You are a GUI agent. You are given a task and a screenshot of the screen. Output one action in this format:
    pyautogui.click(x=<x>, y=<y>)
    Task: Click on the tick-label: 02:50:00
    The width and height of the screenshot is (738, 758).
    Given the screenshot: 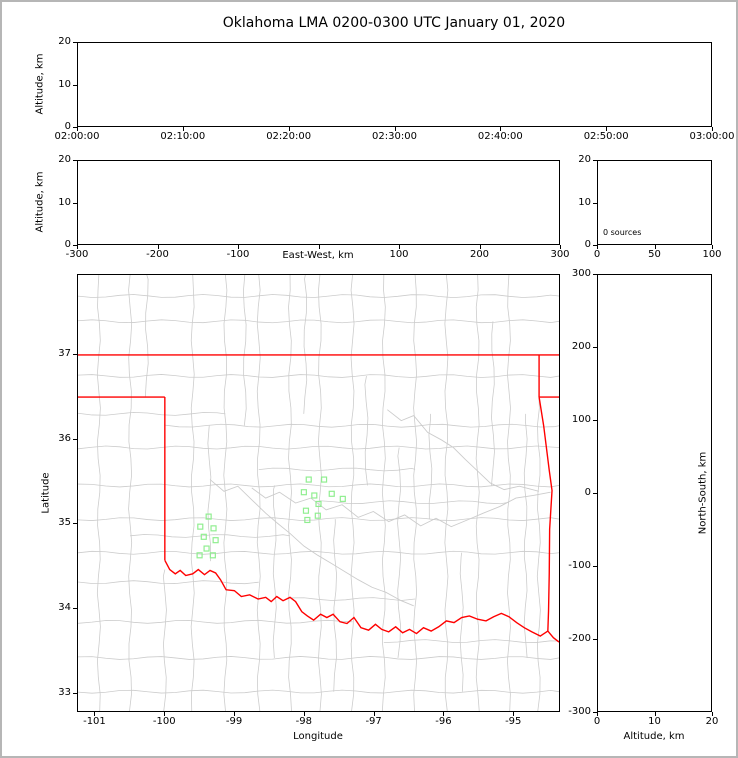 What is the action you would take?
    pyautogui.click(x=606, y=136)
    